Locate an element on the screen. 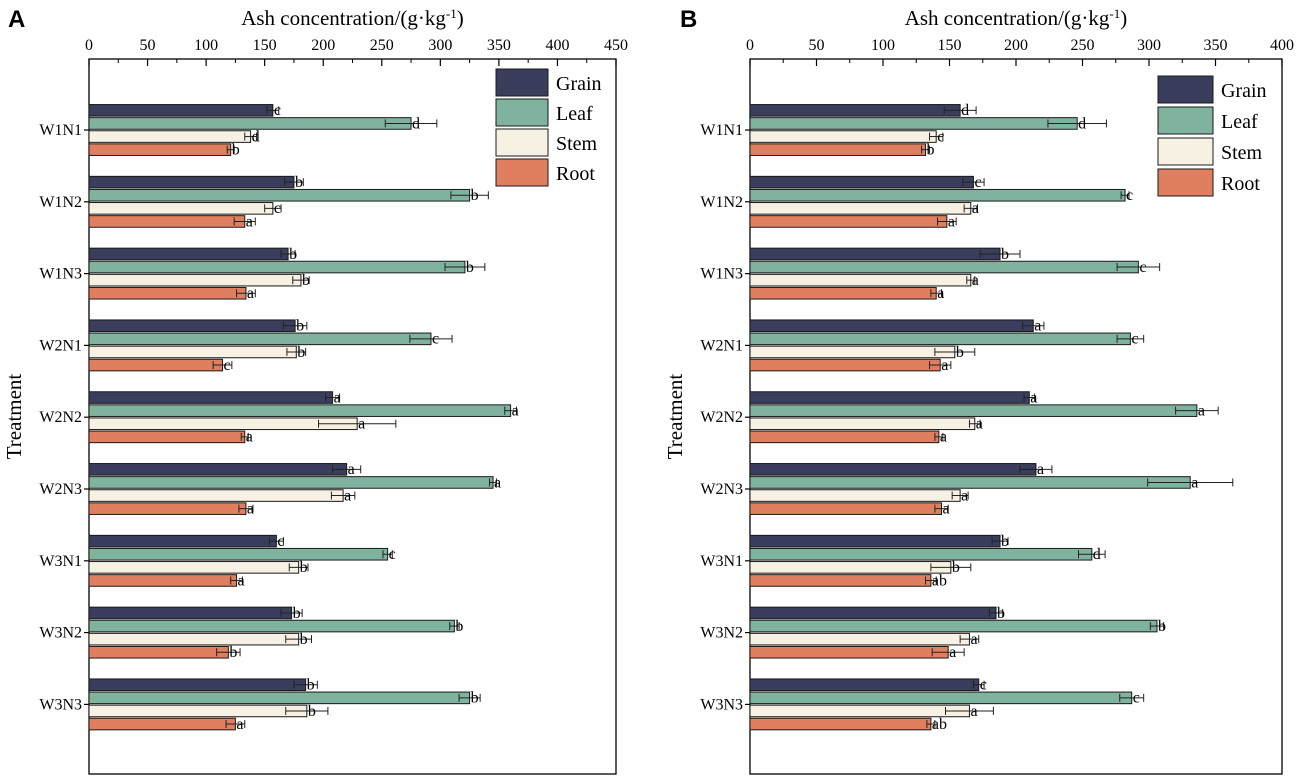 This screenshot has width=1299, height=776. panel-b-bar-W3N1-stem is located at coordinates (850, 567).